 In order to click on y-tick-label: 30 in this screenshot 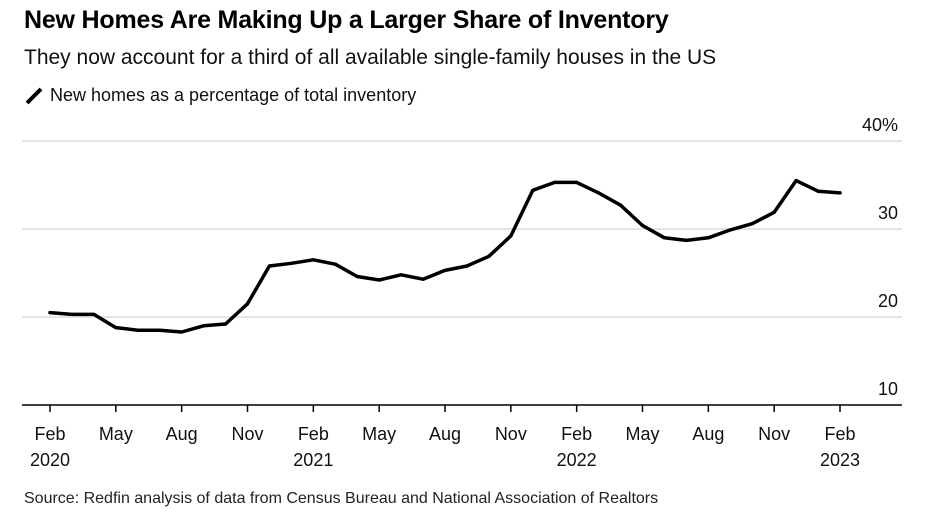, I will do `click(888, 213)`.